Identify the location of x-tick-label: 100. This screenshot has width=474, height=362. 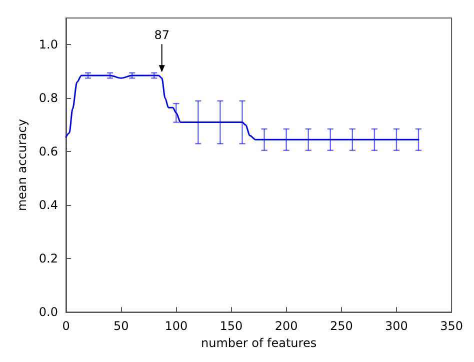
(176, 326).